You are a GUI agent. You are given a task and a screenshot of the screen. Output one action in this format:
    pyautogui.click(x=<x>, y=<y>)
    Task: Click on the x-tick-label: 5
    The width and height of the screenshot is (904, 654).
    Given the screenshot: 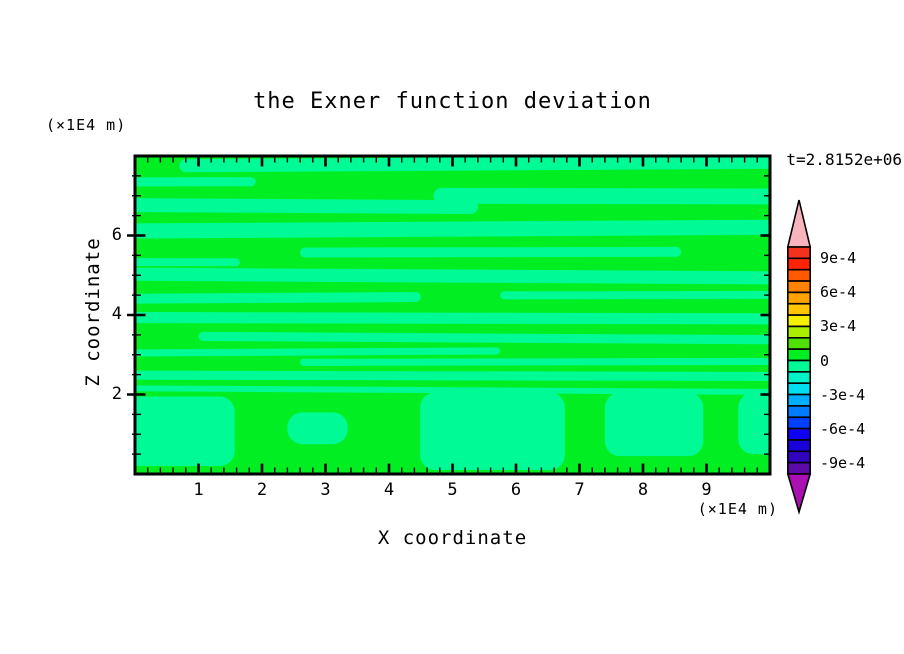 What is the action you would take?
    pyautogui.click(x=452, y=490)
    